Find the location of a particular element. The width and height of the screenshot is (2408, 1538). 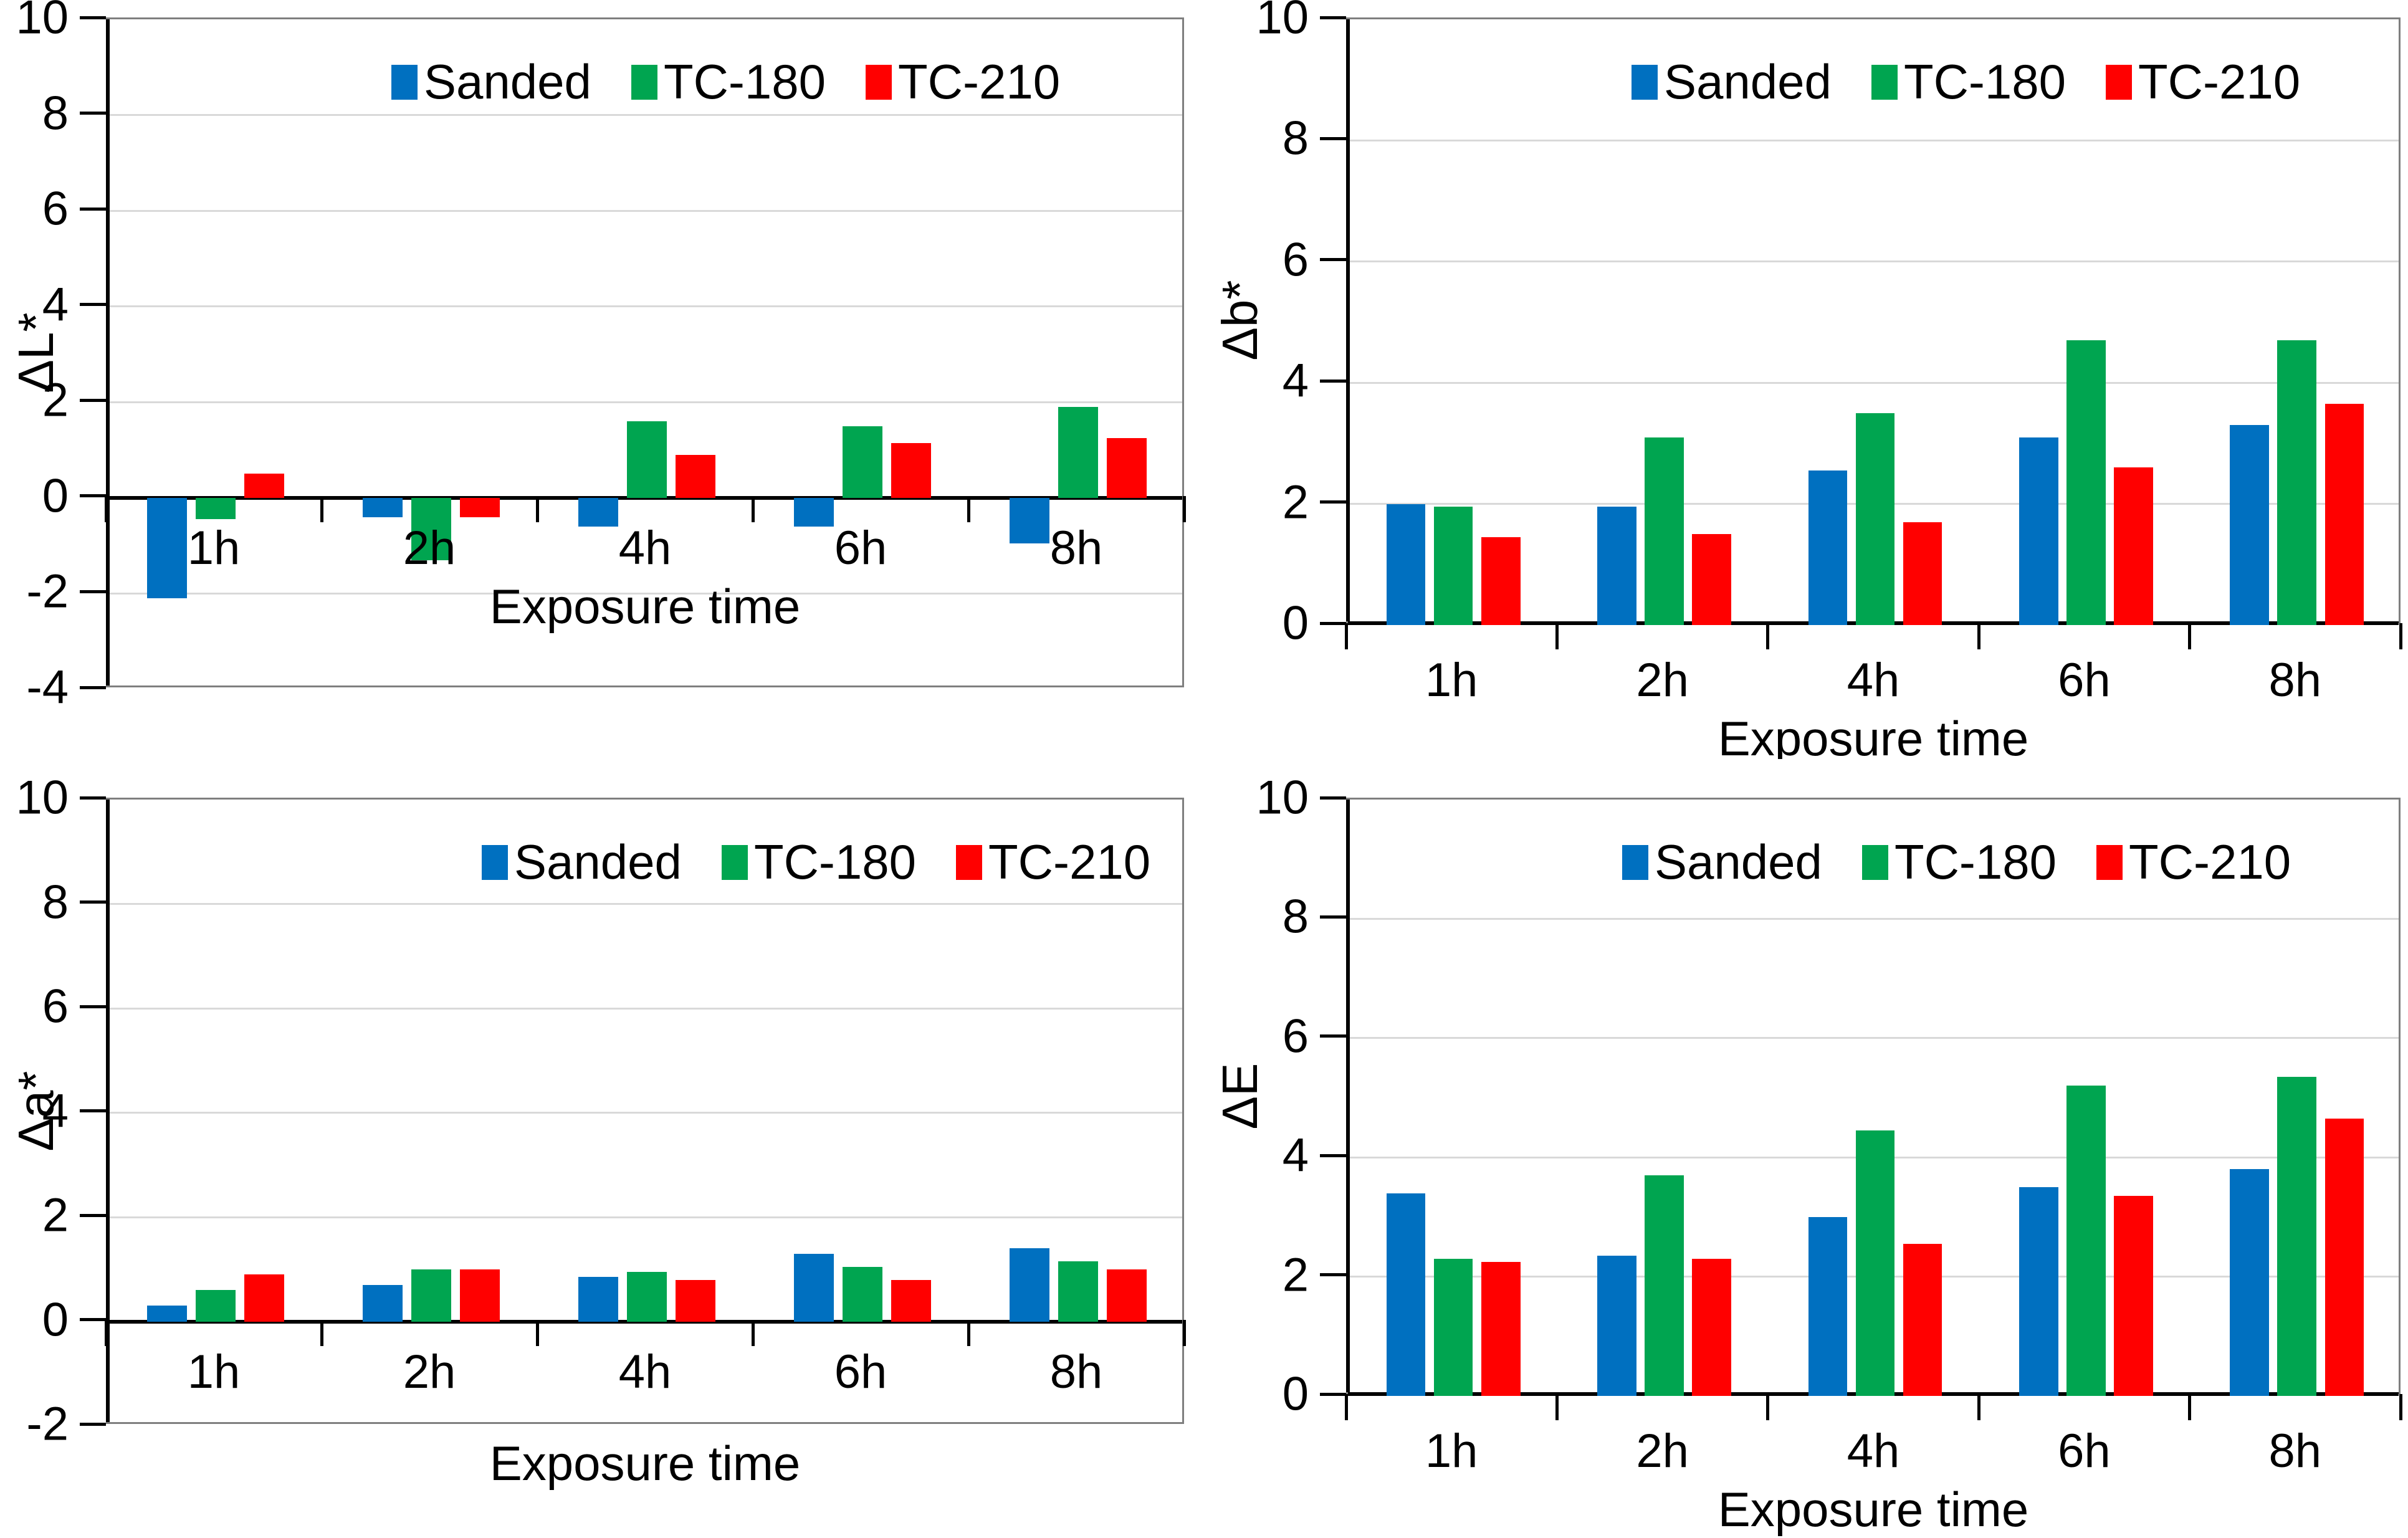

y-tick-label: 8 is located at coordinates (1295, 916).